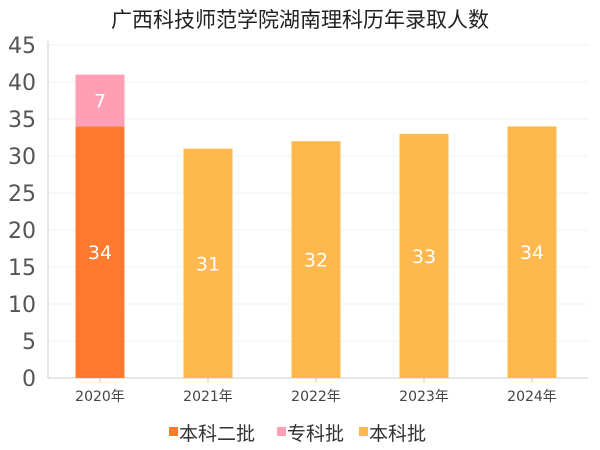 This screenshot has width=600, height=450. Describe the element at coordinates (532, 397) in the screenshot. I see `x-tick-label: 2024年` at that location.